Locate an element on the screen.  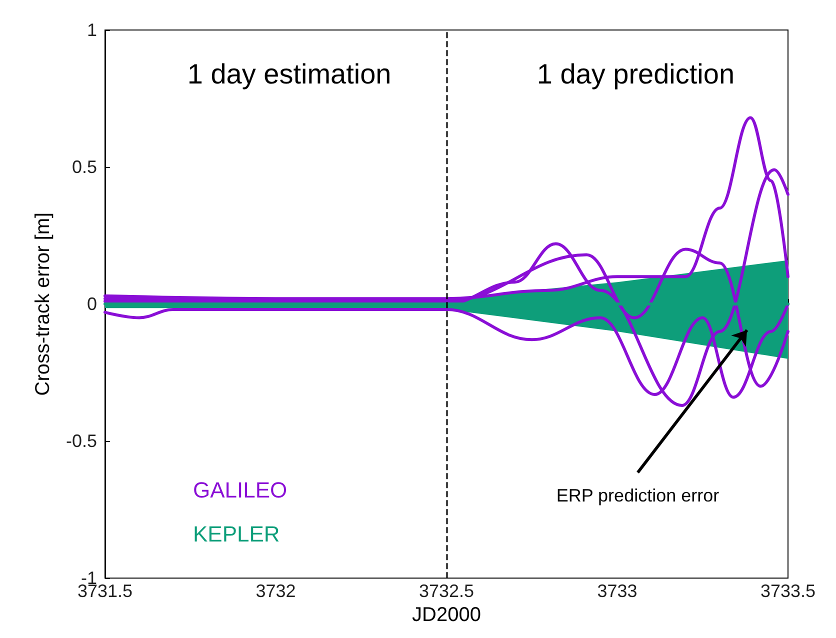
x-tick-label: 3733 is located at coordinates (617, 591).